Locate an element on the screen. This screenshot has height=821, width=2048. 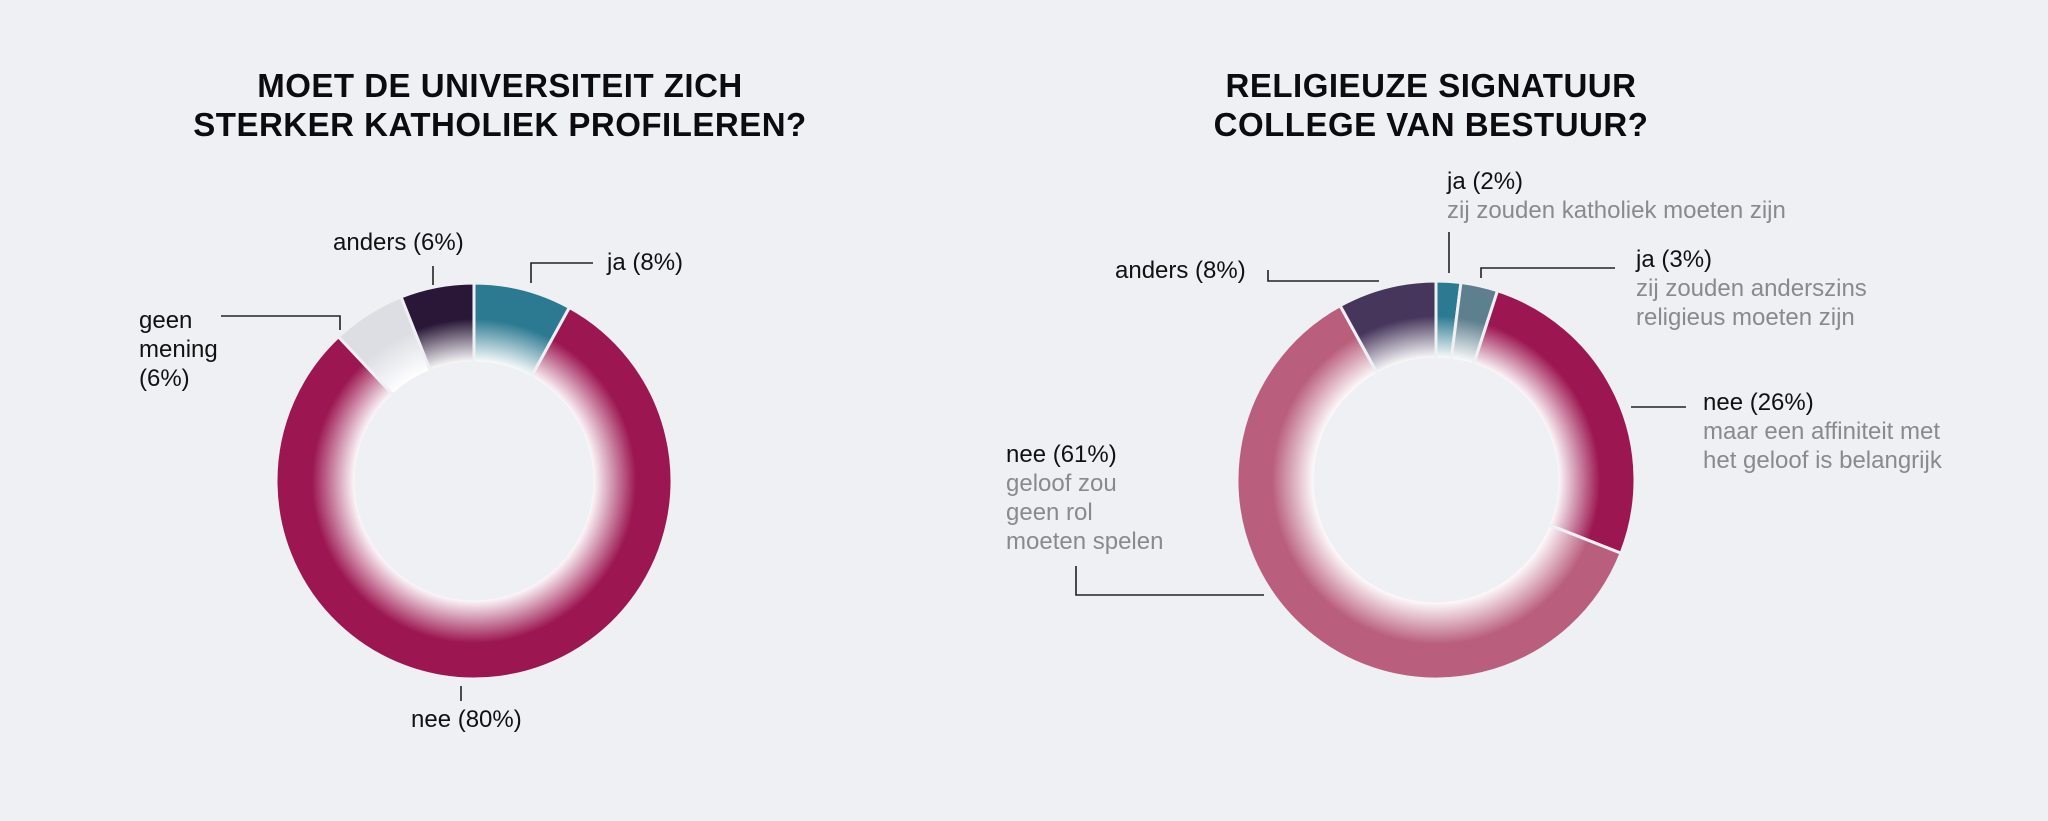
label-right-nee26-text: nee (26%) is located at coordinates (1758, 402).